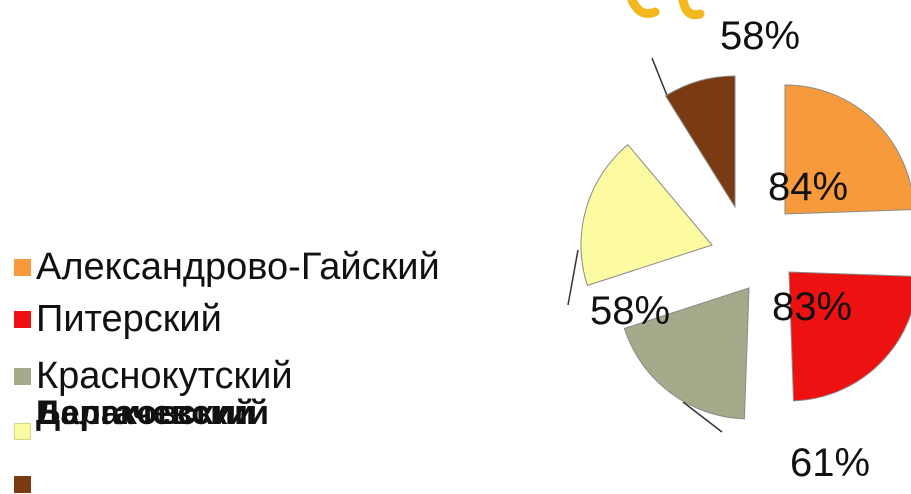 This screenshot has width=911, height=494. I want to click on legend-swatch-balakovsky, so click(25, 484).